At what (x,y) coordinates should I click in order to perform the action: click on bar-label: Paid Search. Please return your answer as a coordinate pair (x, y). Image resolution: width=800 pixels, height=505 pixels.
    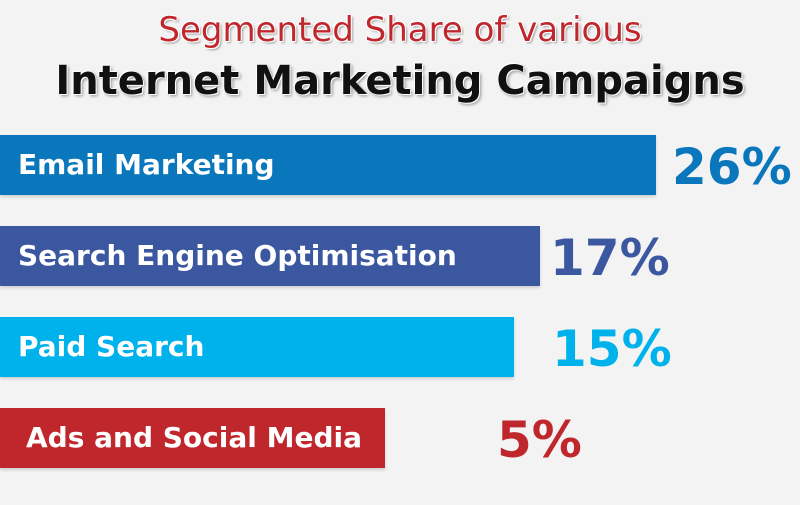
    Looking at the image, I should click on (111, 346).